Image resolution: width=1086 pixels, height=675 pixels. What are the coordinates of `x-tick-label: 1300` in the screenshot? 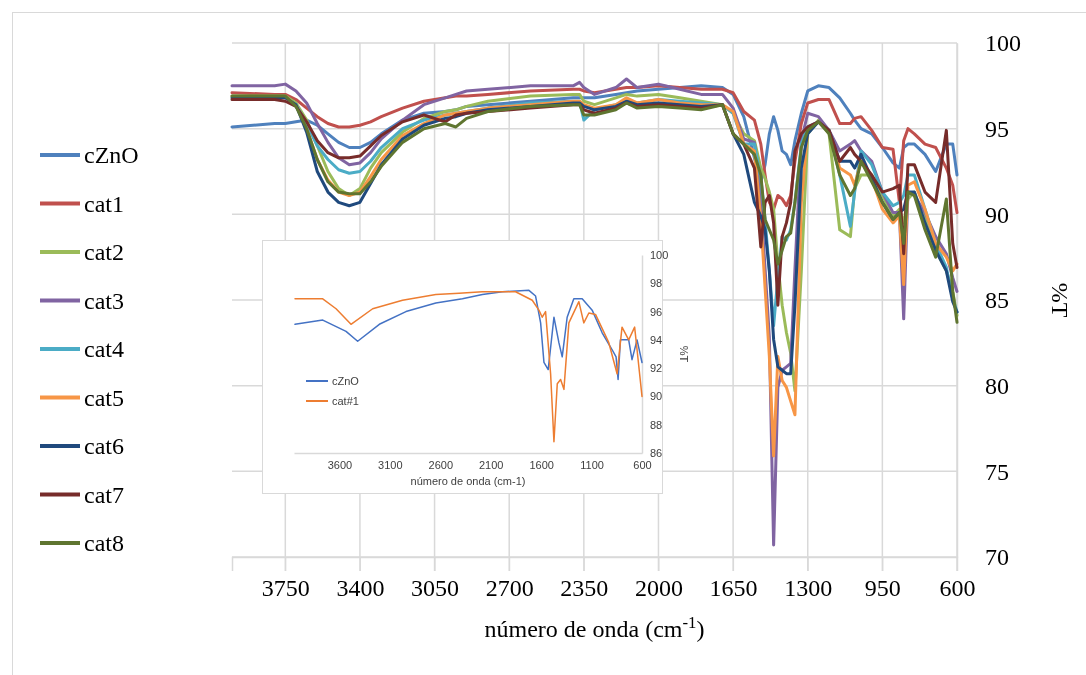 It's located at (808, 588).